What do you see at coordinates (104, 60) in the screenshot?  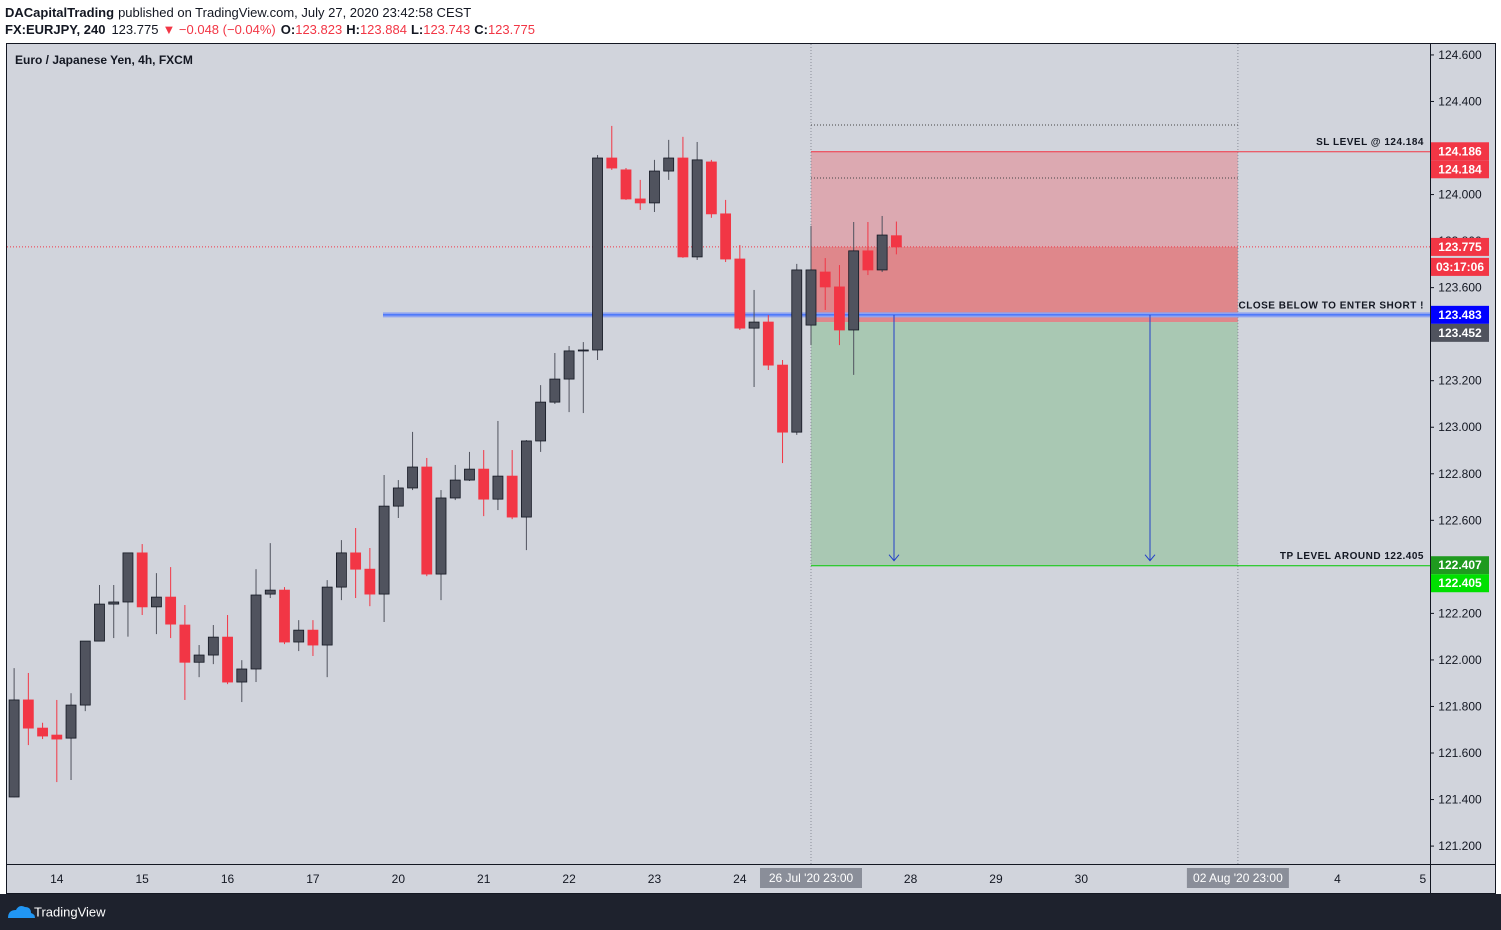 I see `chart-title: Euro / Japanese Yen, 4h, FXCM` at bounding box center [104, 60].